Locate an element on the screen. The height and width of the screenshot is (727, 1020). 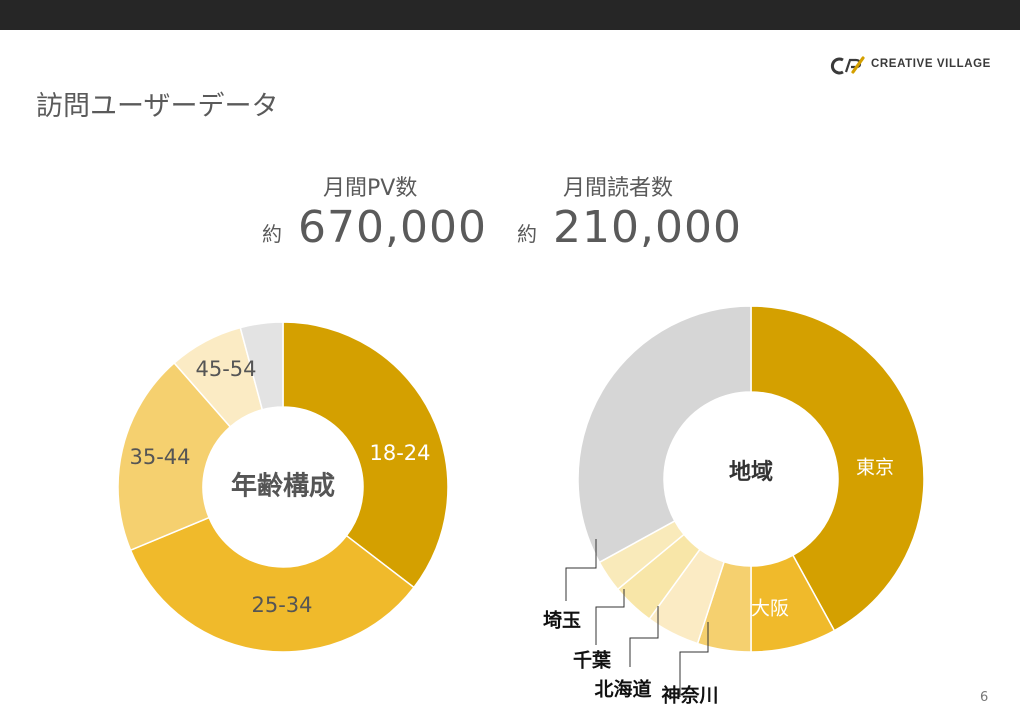
chart-2-slice-label-4: 北海道 is located at coordinates (622, 689).